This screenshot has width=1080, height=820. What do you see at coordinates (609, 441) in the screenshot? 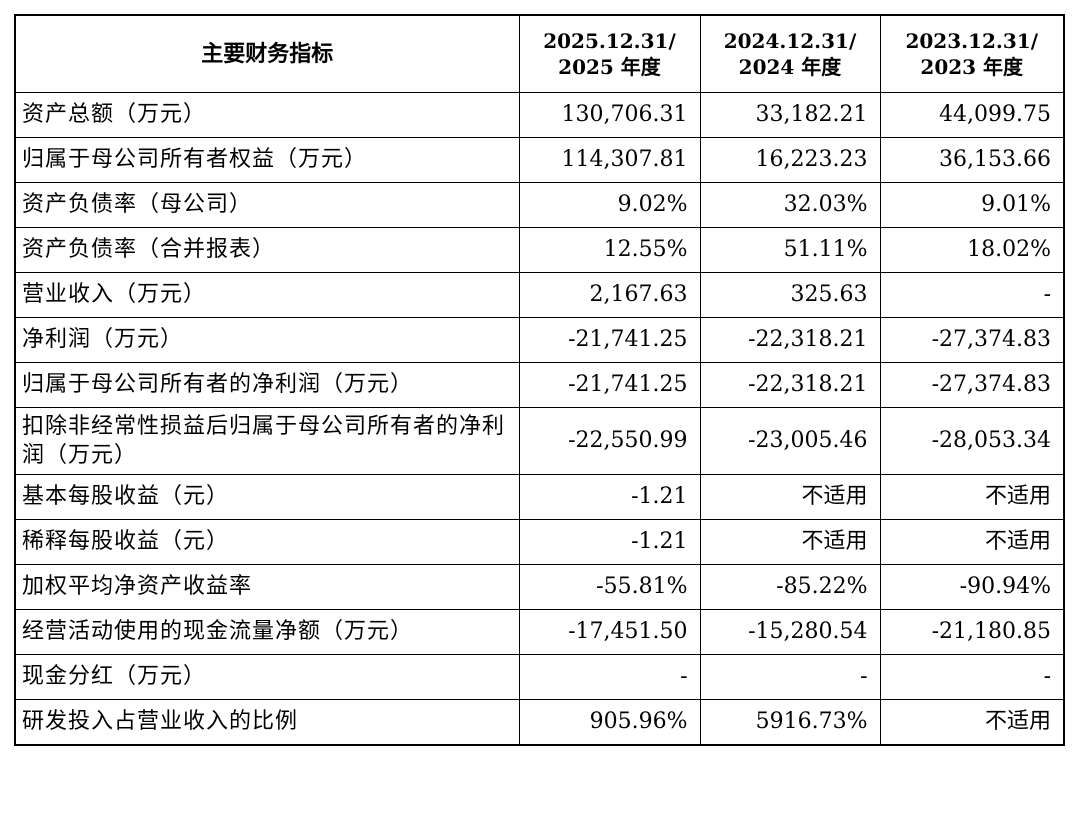
I see `row-value-2025: -22,550.99` at bounding box center [609, 441].